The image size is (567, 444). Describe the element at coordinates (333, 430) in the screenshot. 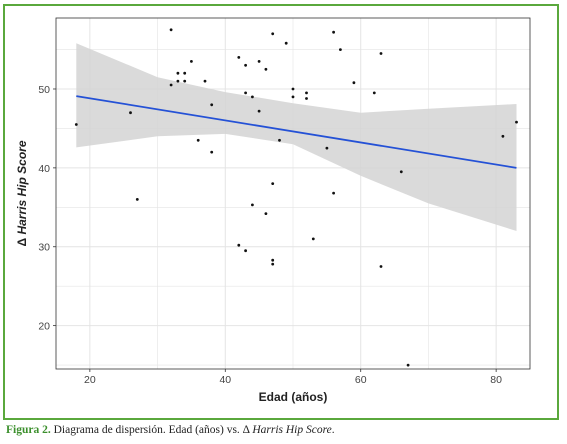

I see `caption-end: .` at that location.